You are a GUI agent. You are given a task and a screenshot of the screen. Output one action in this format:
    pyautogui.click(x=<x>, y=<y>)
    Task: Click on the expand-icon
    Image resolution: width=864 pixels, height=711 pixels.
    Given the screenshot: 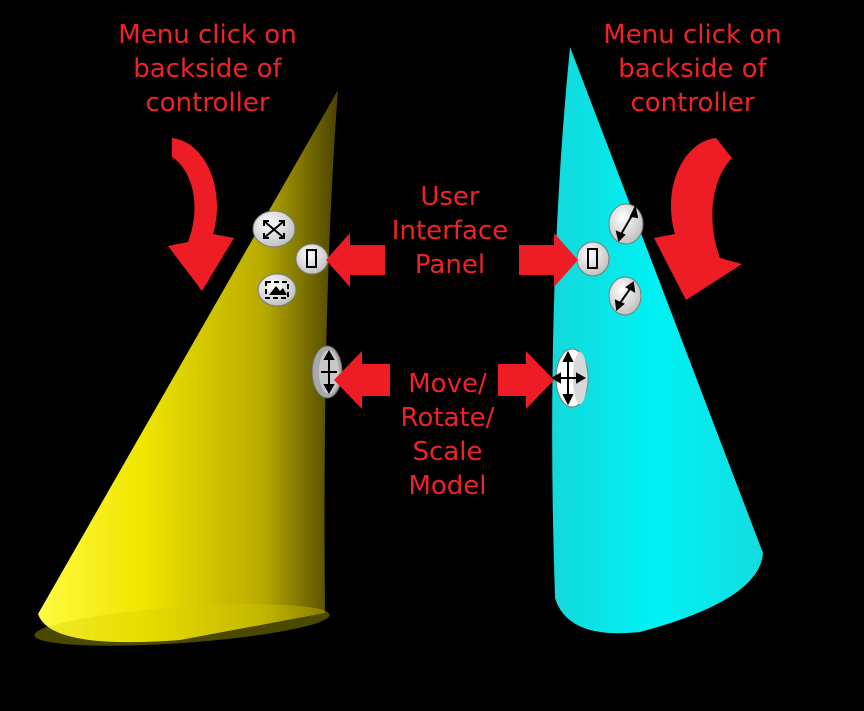 What is the action you would take?
    pyautogui.click(x=627, y=223)
    